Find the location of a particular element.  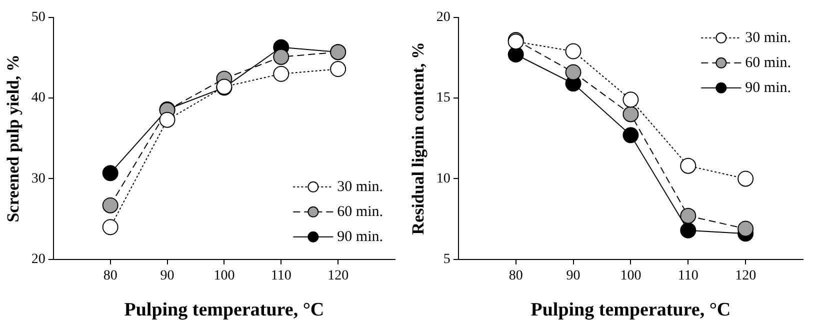

y-tick-label: 30 is located at coordinates (38, 178).